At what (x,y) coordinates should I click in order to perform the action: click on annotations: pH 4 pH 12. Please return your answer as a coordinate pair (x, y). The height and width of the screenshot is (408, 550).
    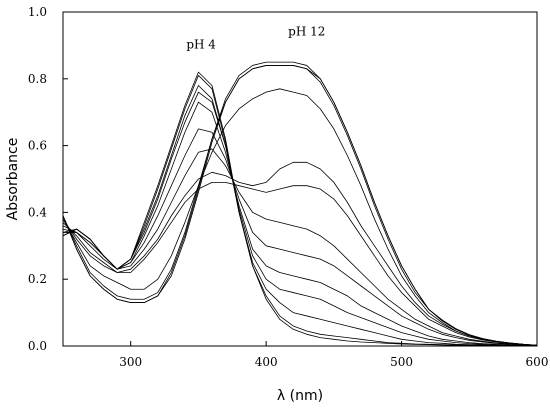
    Looking at the image, I should click on (255, 37).